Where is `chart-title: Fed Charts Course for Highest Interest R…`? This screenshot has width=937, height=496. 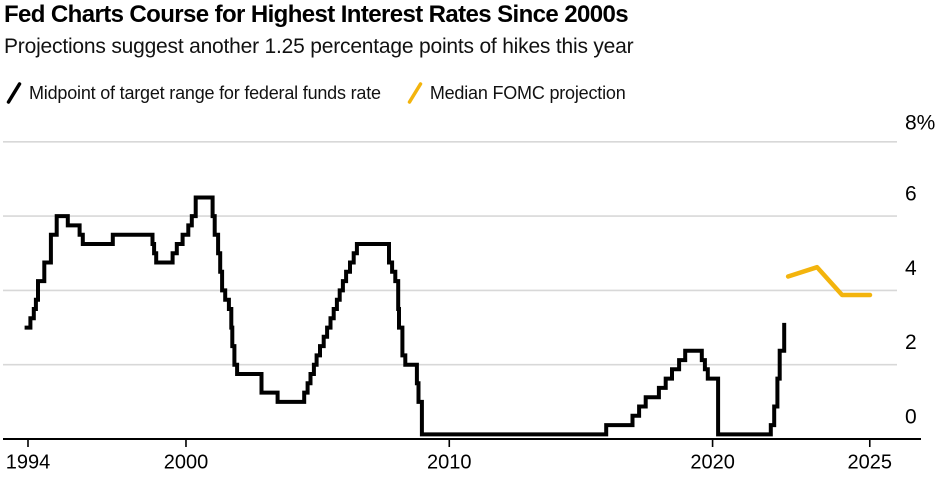 chart-title: Fed Charts Course for Highest Interest R… is located at coordinates (316, 14).